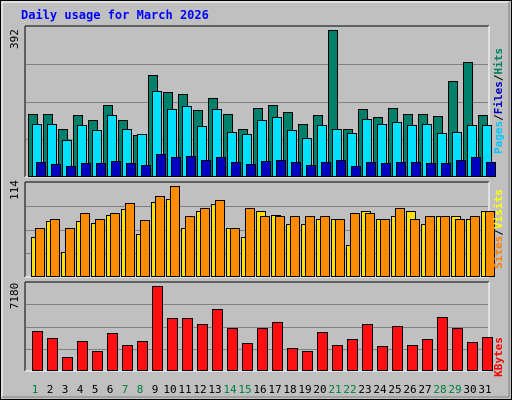 The image size is (512, 400). Describe the element at coordinates (184, 389) in the screenshot. I see `x-tick-label-11: 11` at that location.